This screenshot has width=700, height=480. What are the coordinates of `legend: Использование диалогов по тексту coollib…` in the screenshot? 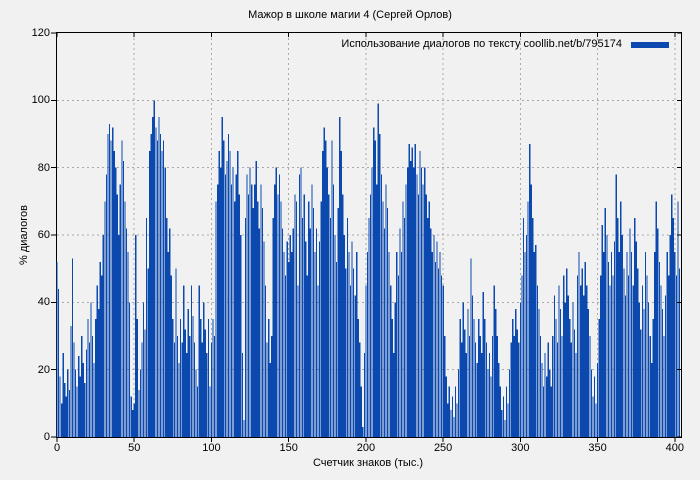 It's located at (505, 44).